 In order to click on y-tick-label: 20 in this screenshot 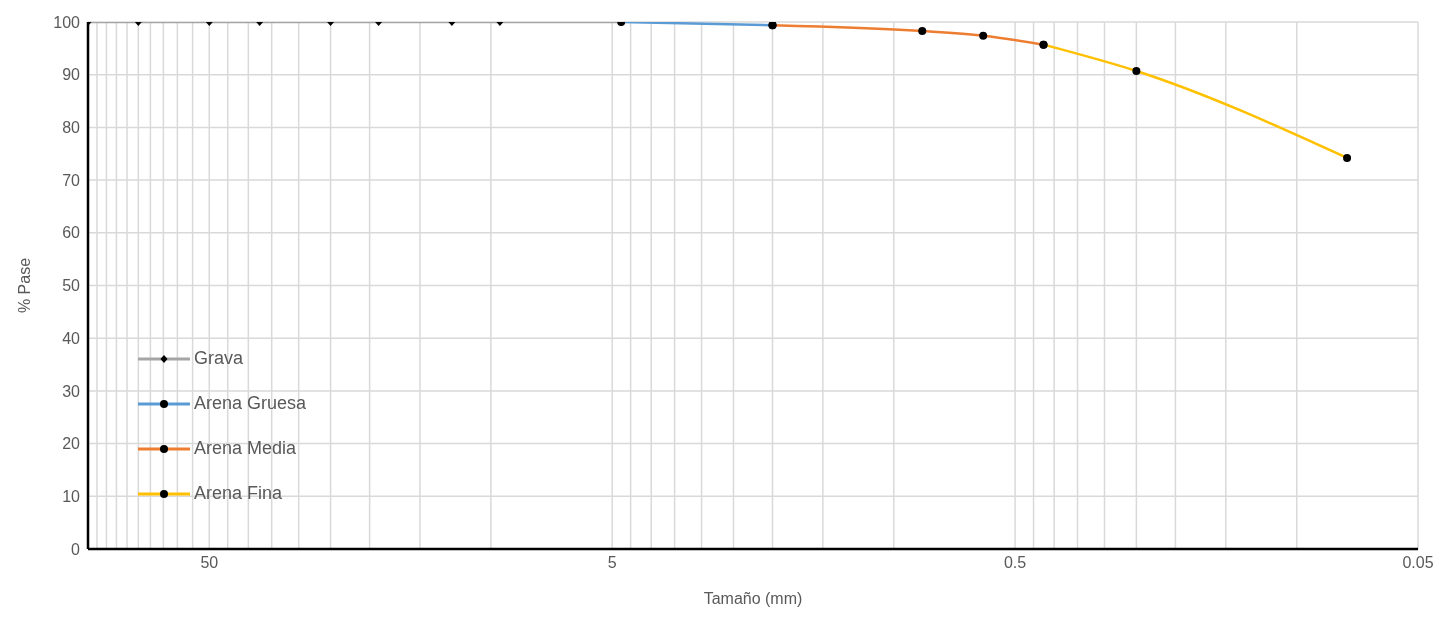, I will do `click(71, 444)`.